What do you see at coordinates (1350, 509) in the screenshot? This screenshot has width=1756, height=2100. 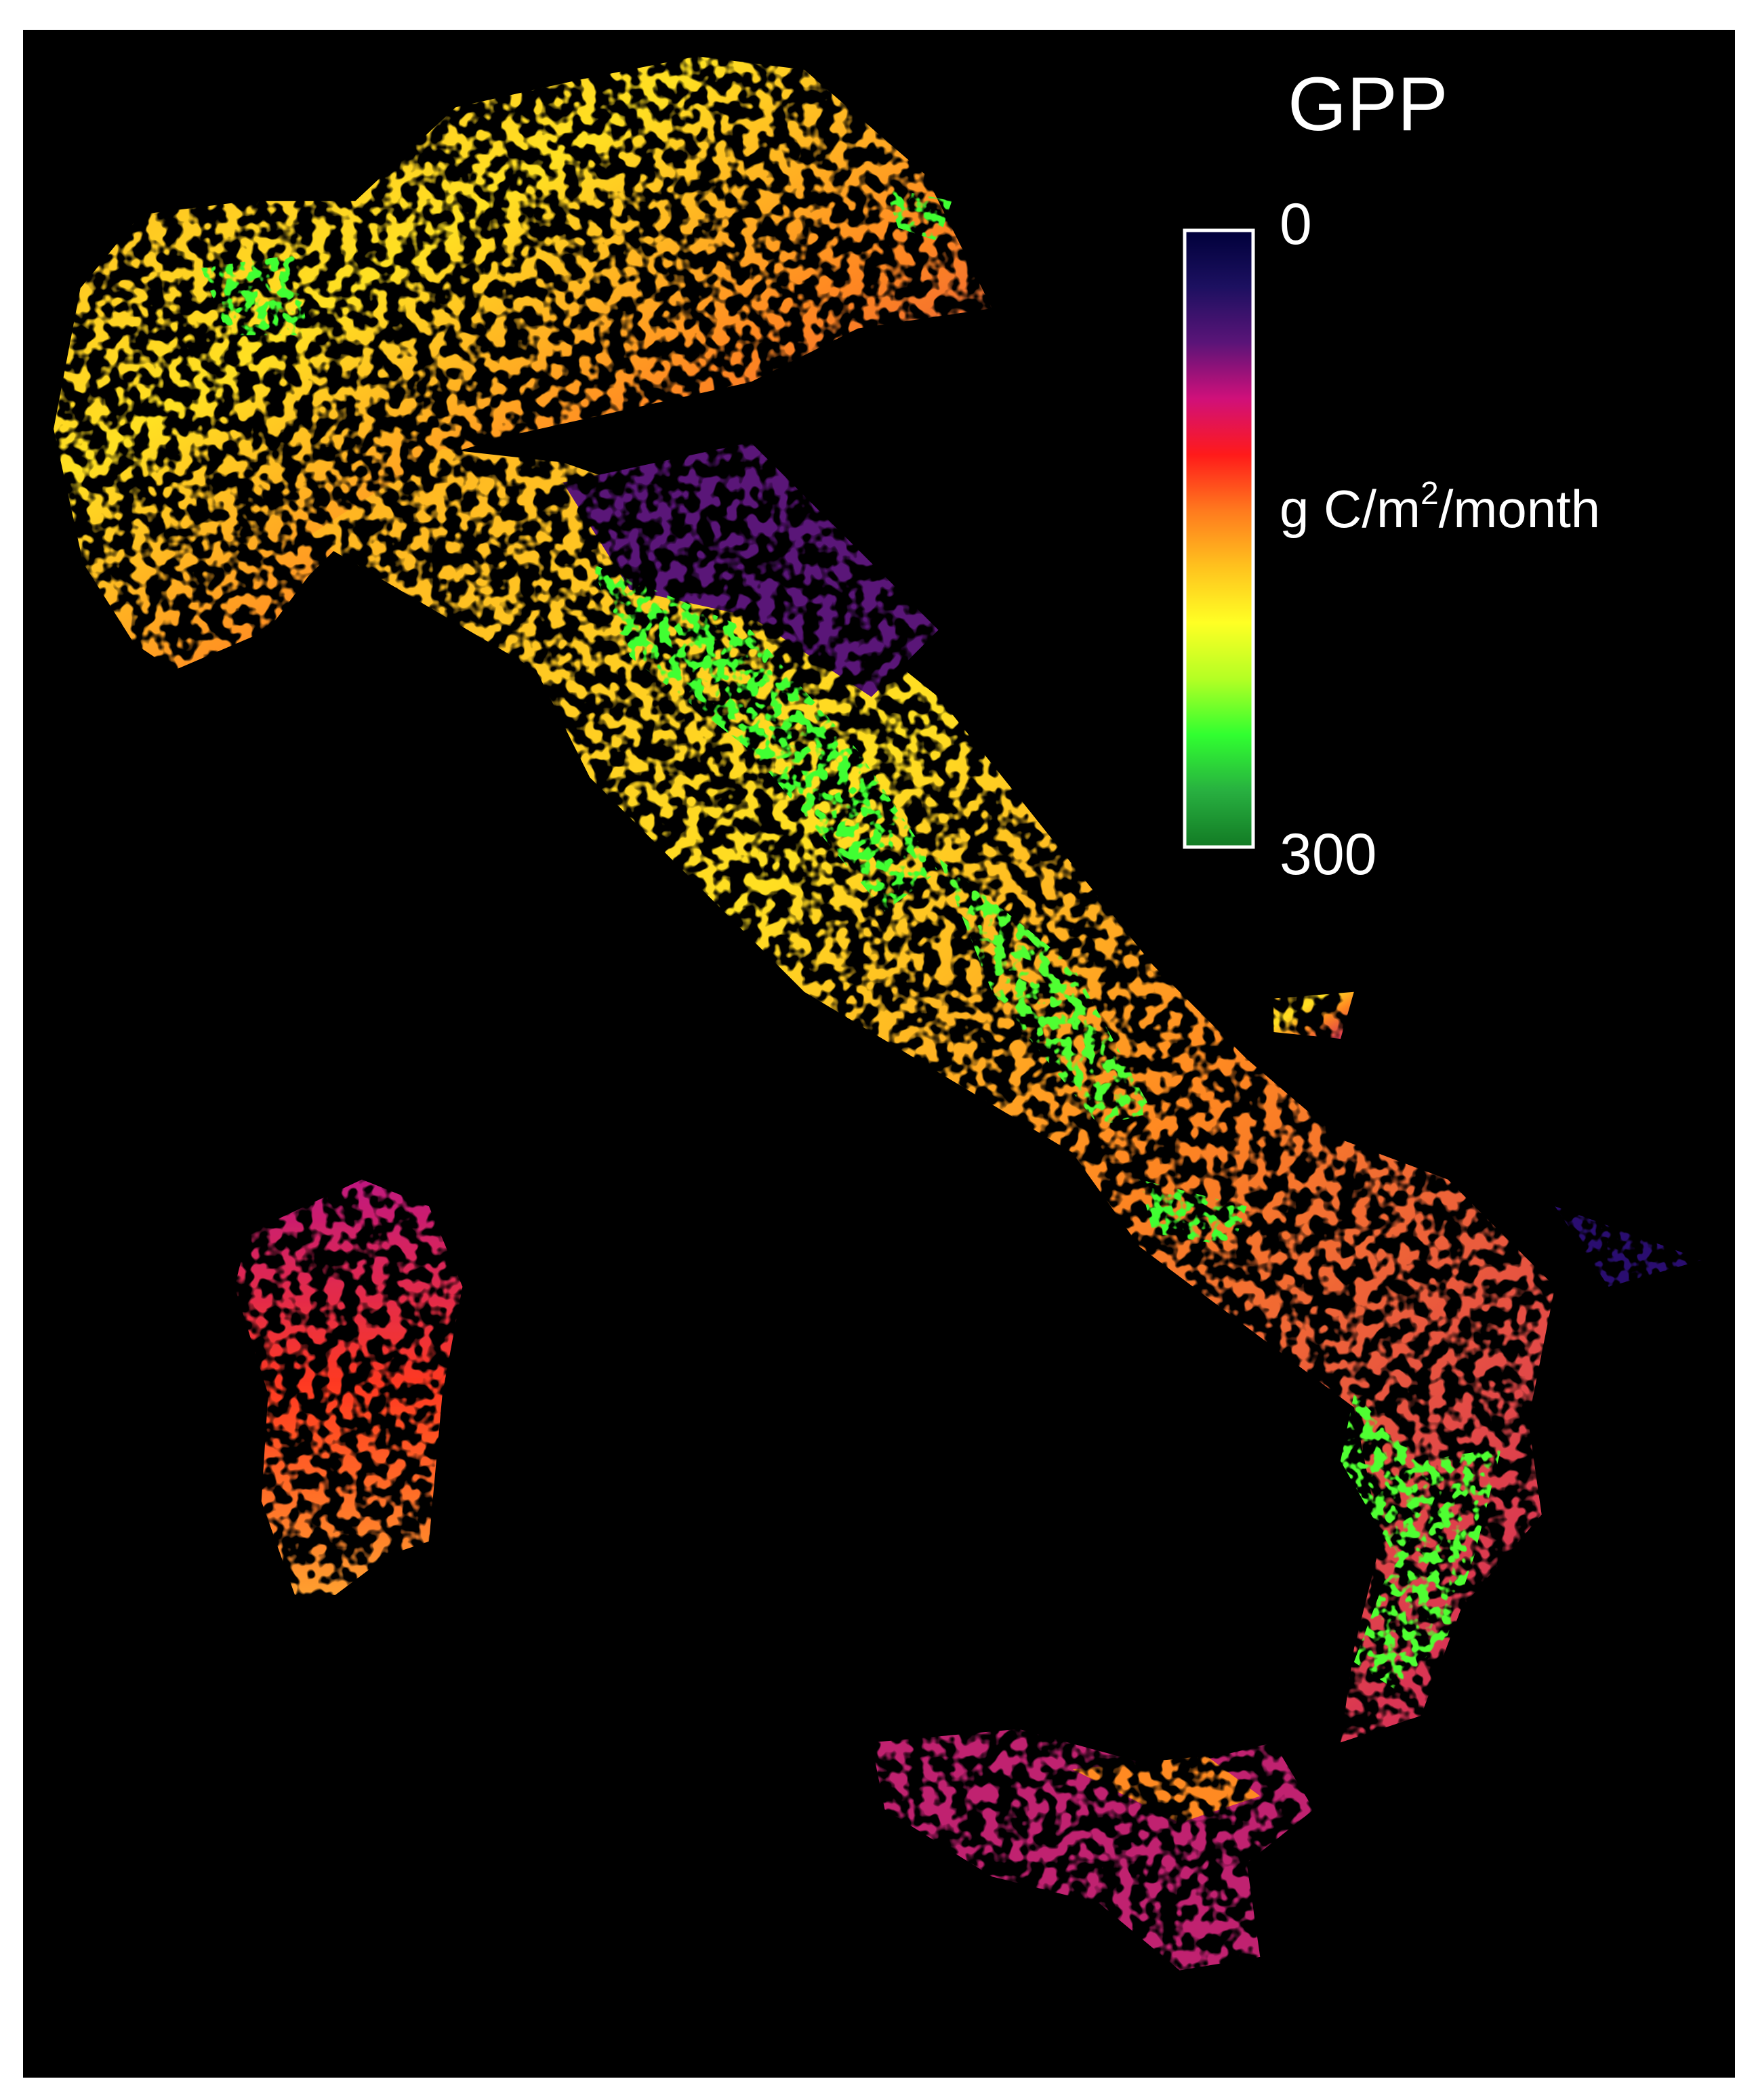 I see `unit-prefix: g C/m` at bounding box center [1350, 509].